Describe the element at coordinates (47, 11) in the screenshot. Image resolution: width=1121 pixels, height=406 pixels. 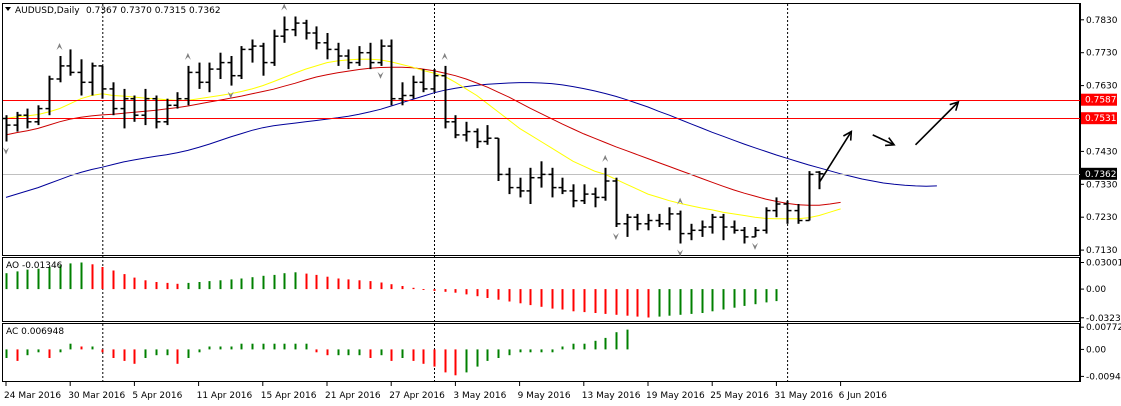
I see `symbol-label: AUDUSD,Daily` at that location.